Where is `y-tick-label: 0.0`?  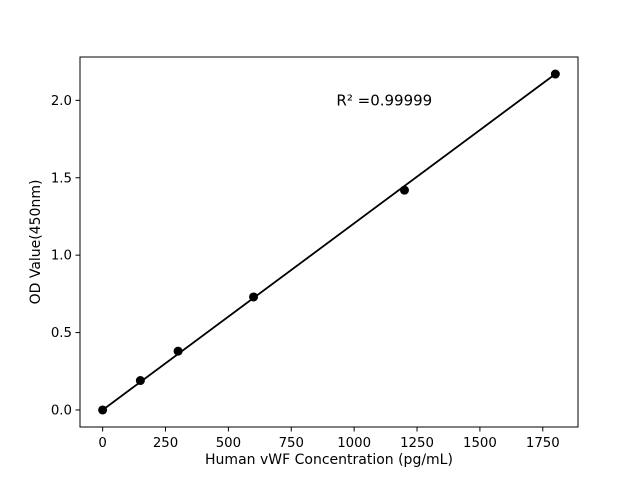
y-tick-label: 0.0 is located at coordinates (61, 410).